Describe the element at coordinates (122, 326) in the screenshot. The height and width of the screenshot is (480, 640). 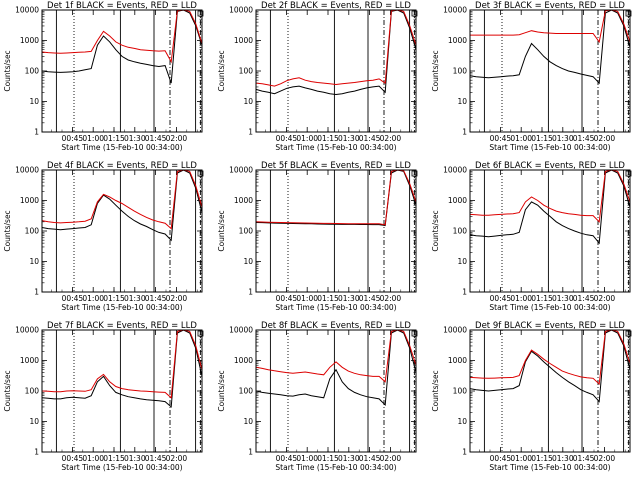
I see `panel-title: Det 7f BLACK = Events, RED = LLD` at that location.